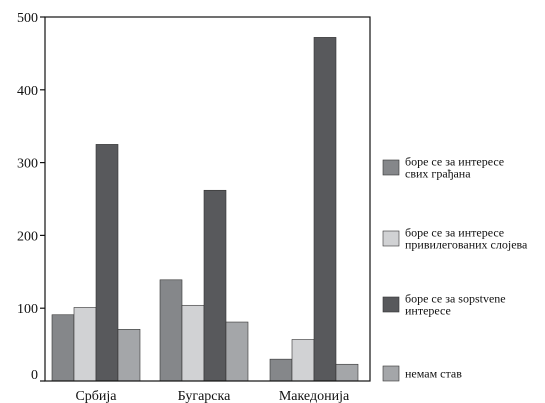 The image size is (545, 403). I want to click on legend-label: боре се за sopstvene, so click(455, 299).